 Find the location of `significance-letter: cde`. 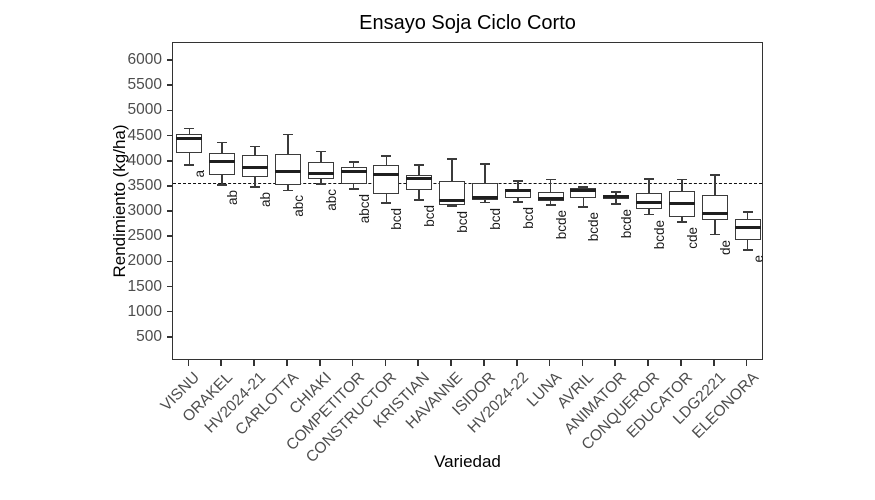

significance-letter: cde is located at coordinates (692, 238).